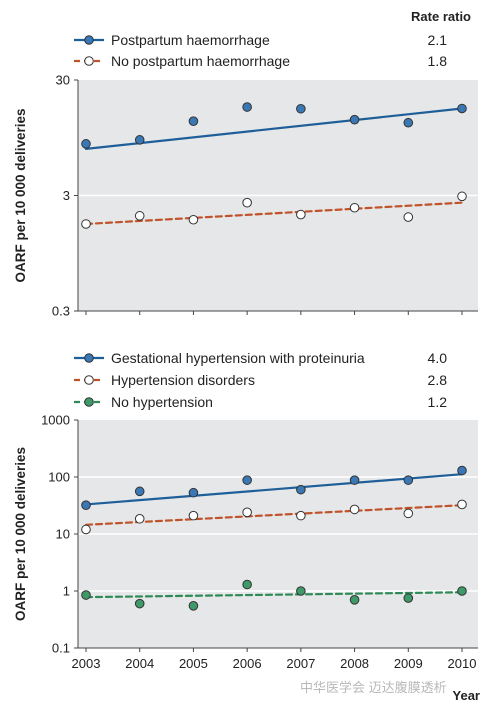  Describe the element at coordinates (438, 40) in the screenshot. I see `rate-ratio-value: 2.1` at that location.